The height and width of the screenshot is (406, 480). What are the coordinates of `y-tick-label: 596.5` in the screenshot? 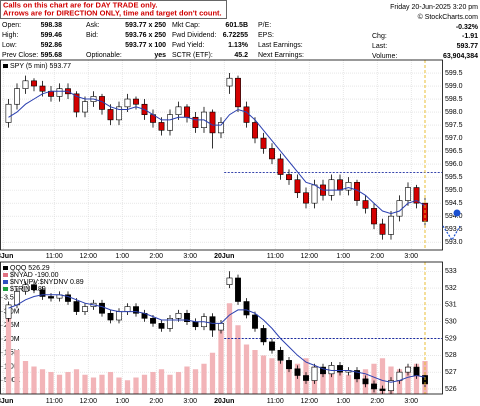 It's located at (454, 151).